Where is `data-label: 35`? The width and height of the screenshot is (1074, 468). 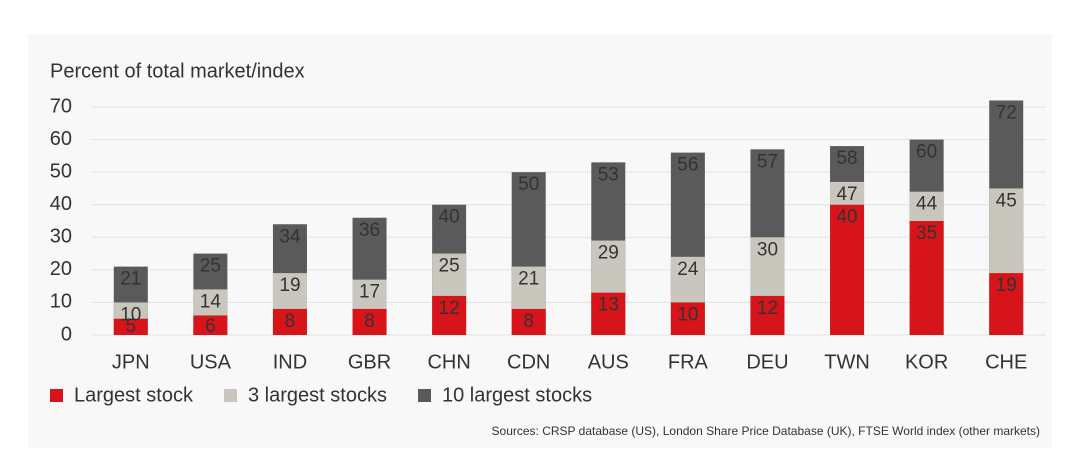
data-label: 35 is located at coordinates (926, 233).